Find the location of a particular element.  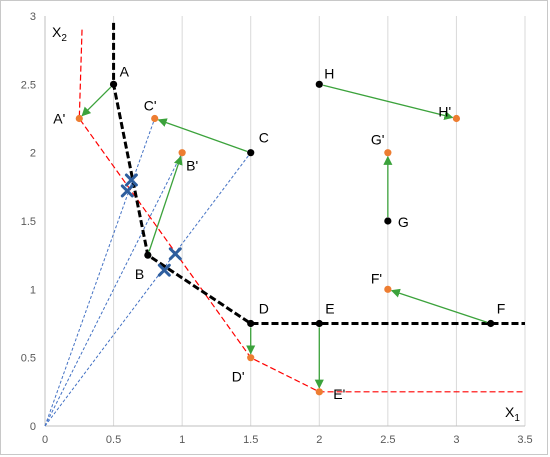

point-label-H-prime: H' is located at coordinates (444, 112).